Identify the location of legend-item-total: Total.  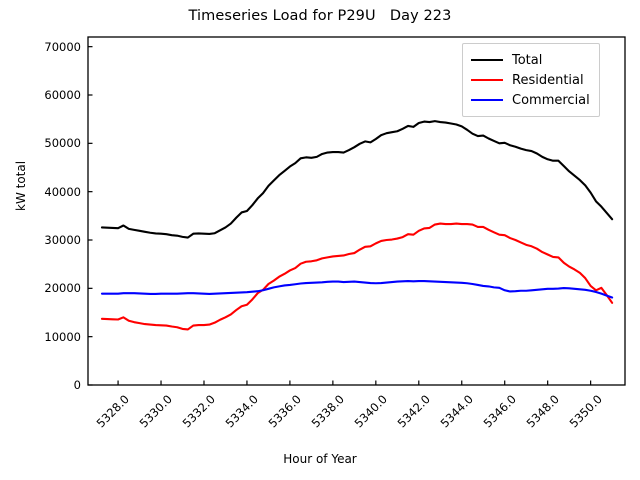
(530, 60).